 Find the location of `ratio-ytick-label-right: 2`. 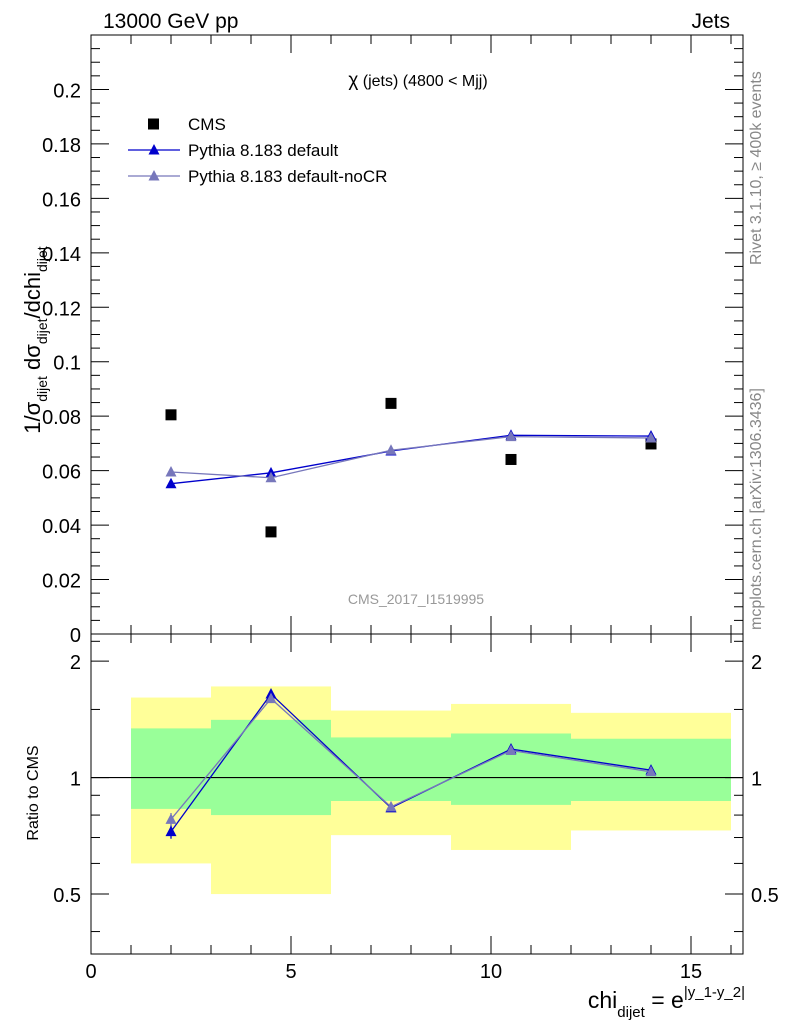

ratio-ytick-label-right: 2 is located at coordinates (756, 663).